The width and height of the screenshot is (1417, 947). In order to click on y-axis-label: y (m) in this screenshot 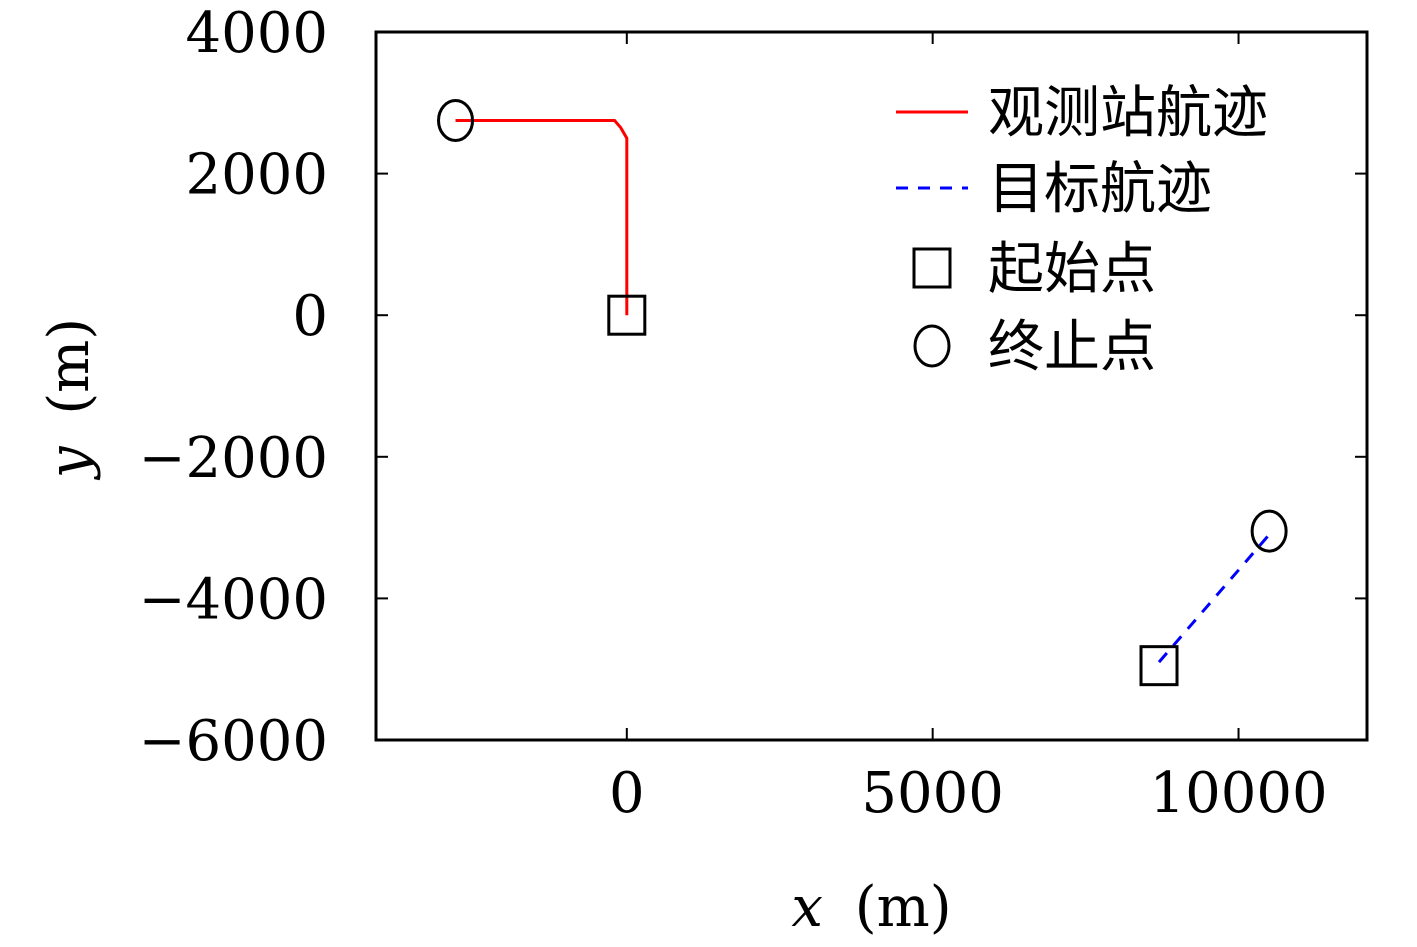, I will do `click(69, 399)`.